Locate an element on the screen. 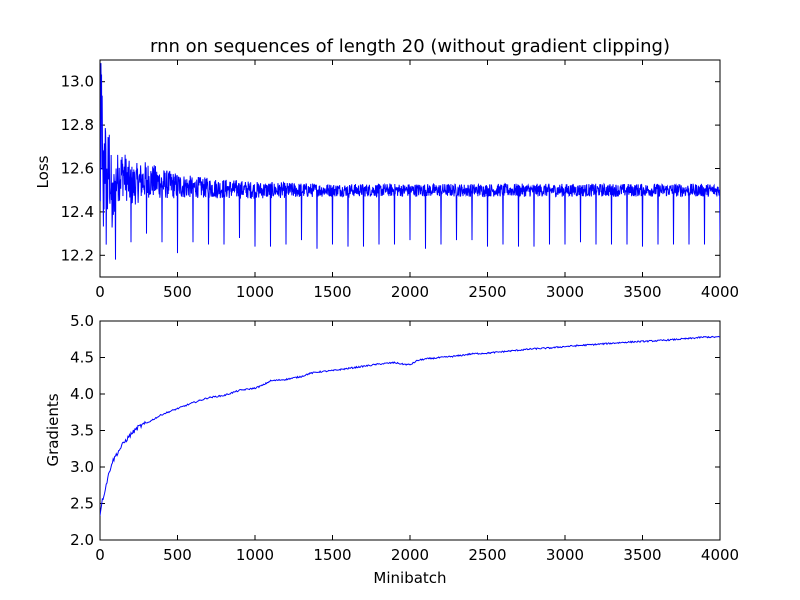 This screenshot has width=800, height=600. loss-x-tick-label: 3500 is located at coordinates (642, 292).